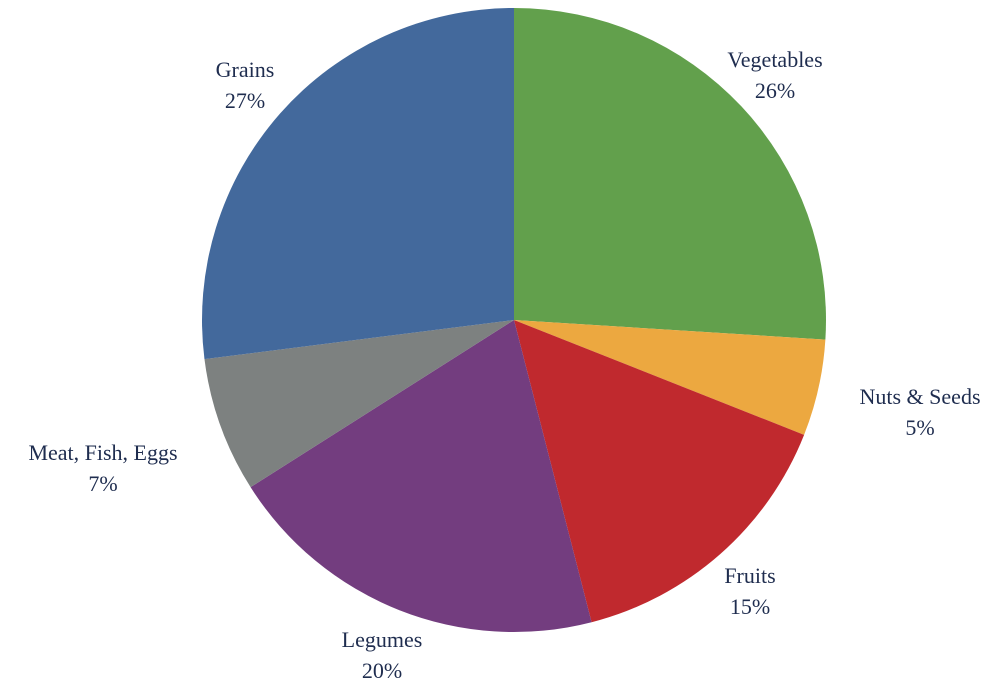 This screenshot has height=684, width=1004. What do you see at coordinates (920, 396) in the screenshot?
I see `slice-name-label: Nuts & Seeds` at bounding box center [920, 396].